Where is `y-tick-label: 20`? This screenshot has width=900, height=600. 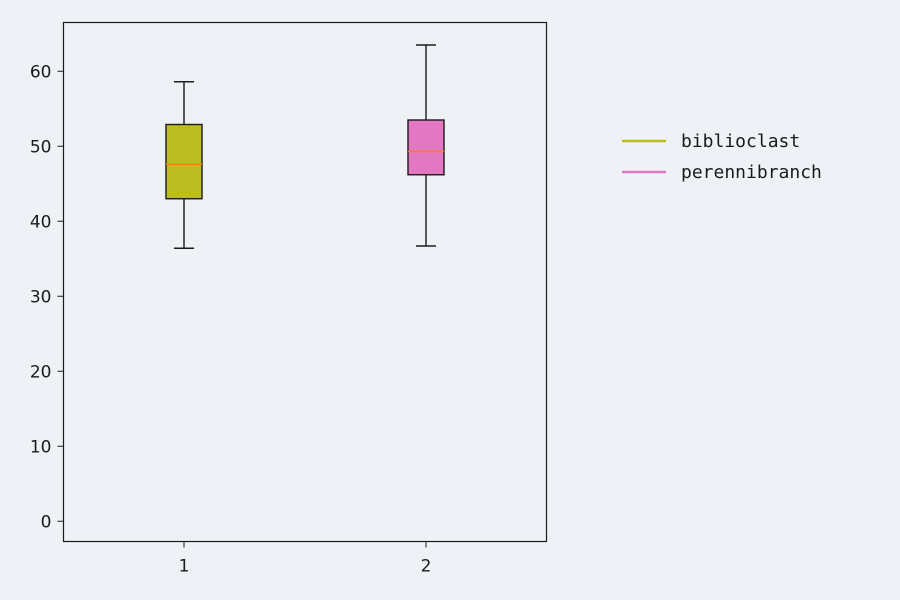 y-tick-label: 20 is located at coordinates (41, 372).